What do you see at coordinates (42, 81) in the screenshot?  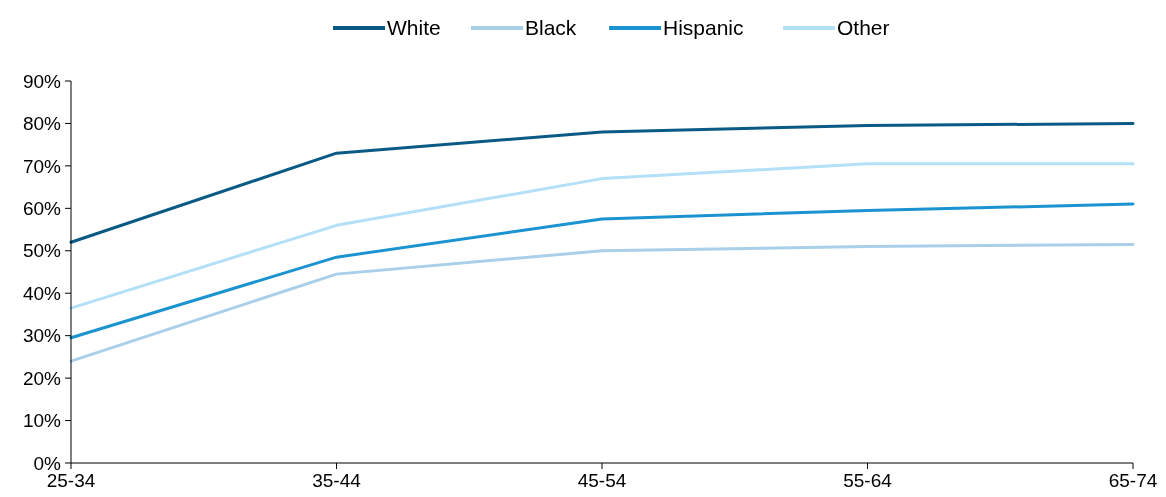 I see `y-tick-label: 90%` at bounding box center [42, 81].